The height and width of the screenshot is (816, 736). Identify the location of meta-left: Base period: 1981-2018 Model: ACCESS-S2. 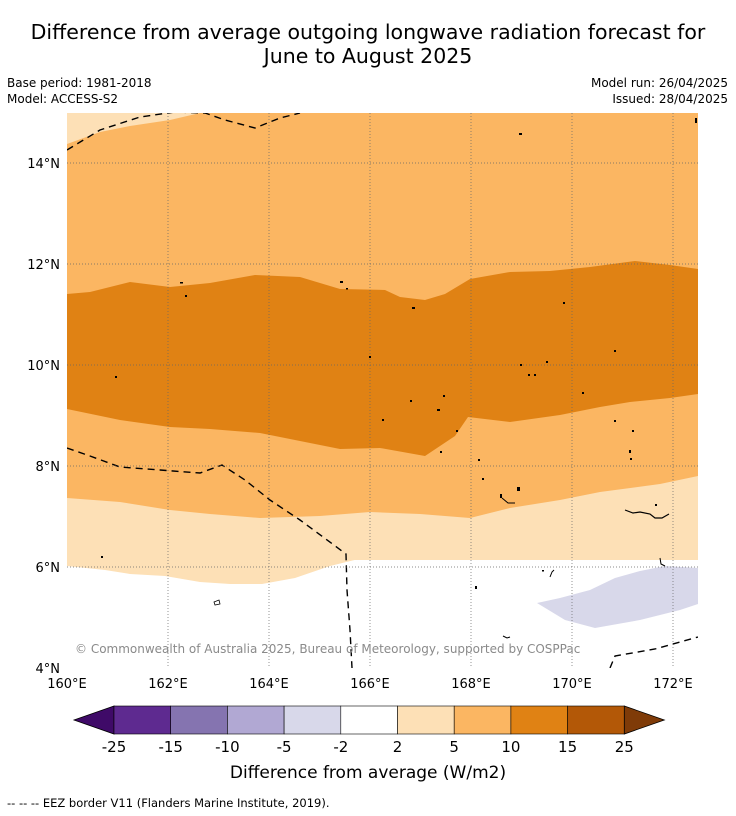
(79, 91).